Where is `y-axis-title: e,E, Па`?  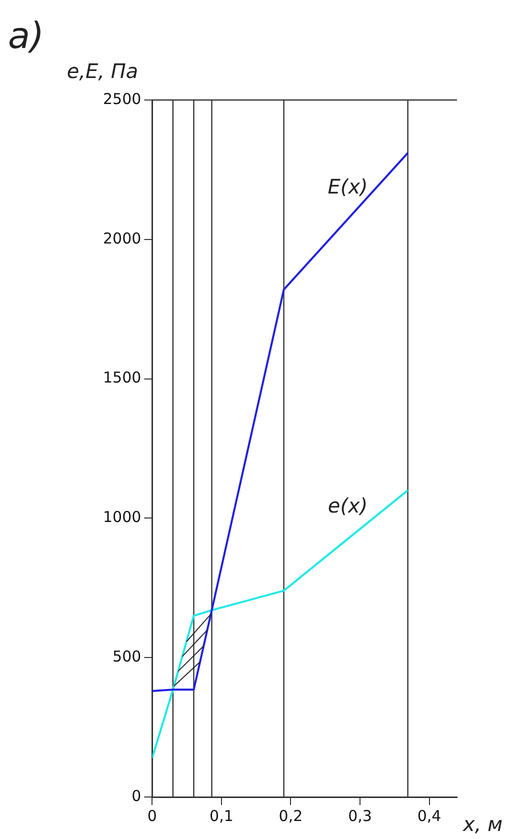
y-axis-title: e,E, Па is located at coordinates (102, 71).